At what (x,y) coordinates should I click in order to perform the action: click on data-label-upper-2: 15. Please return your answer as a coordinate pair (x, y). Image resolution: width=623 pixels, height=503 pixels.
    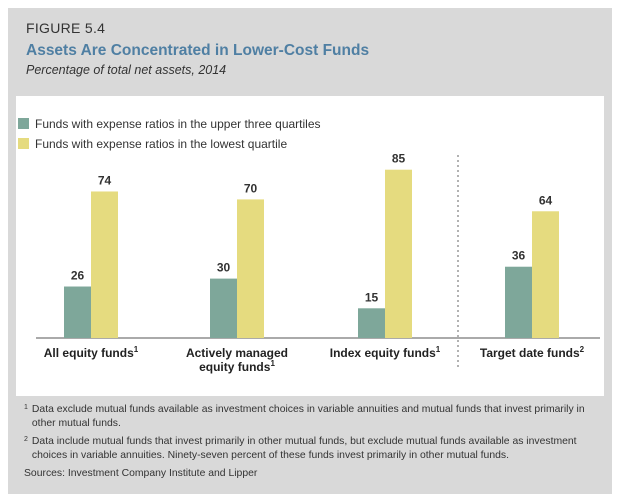
    Looking at the image, I should click on (372, 297).